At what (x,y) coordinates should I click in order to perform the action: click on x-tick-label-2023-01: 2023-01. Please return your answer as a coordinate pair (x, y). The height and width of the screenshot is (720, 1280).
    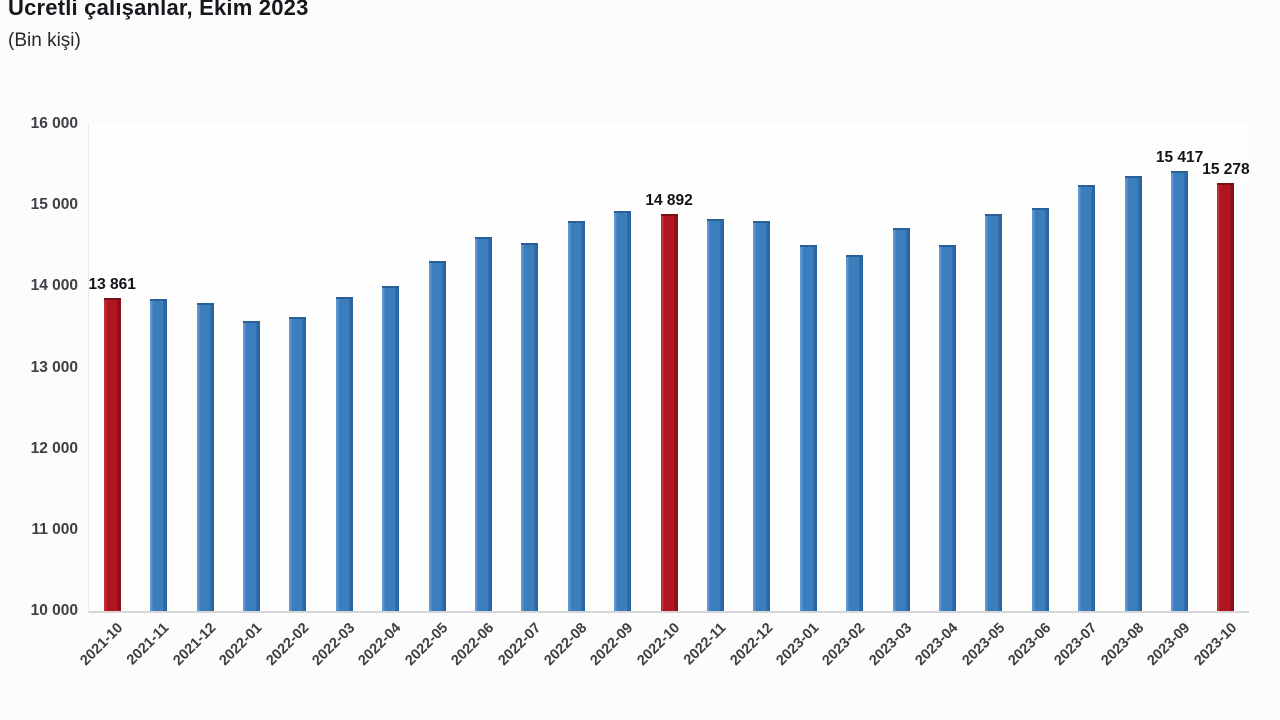
    Looking at the image, I should click on (798, 644).